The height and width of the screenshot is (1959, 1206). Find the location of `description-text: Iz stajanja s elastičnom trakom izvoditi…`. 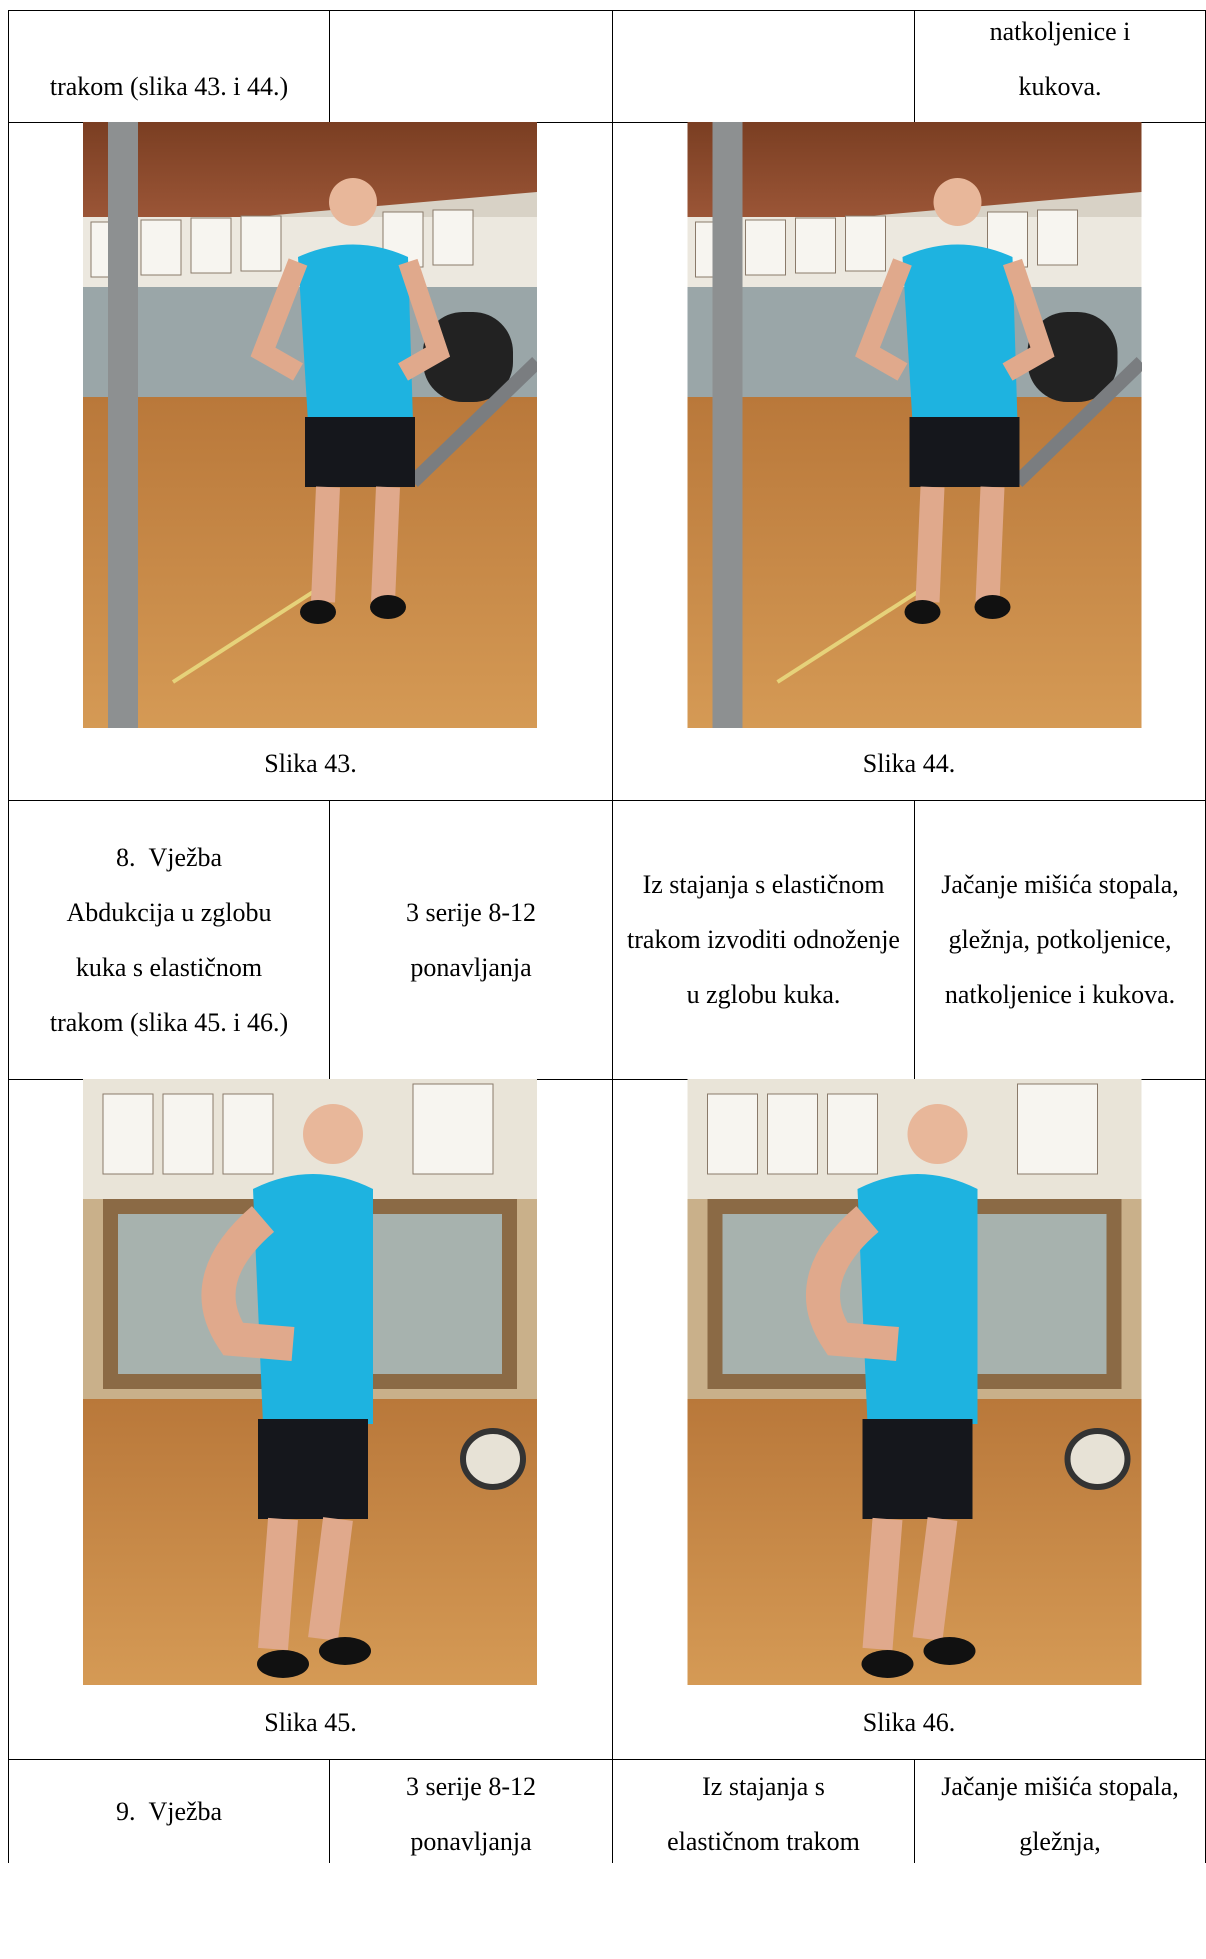

description-text: Iz stajanja s elastičnom trakom izvoditi… is located at coordinates (763, 939).